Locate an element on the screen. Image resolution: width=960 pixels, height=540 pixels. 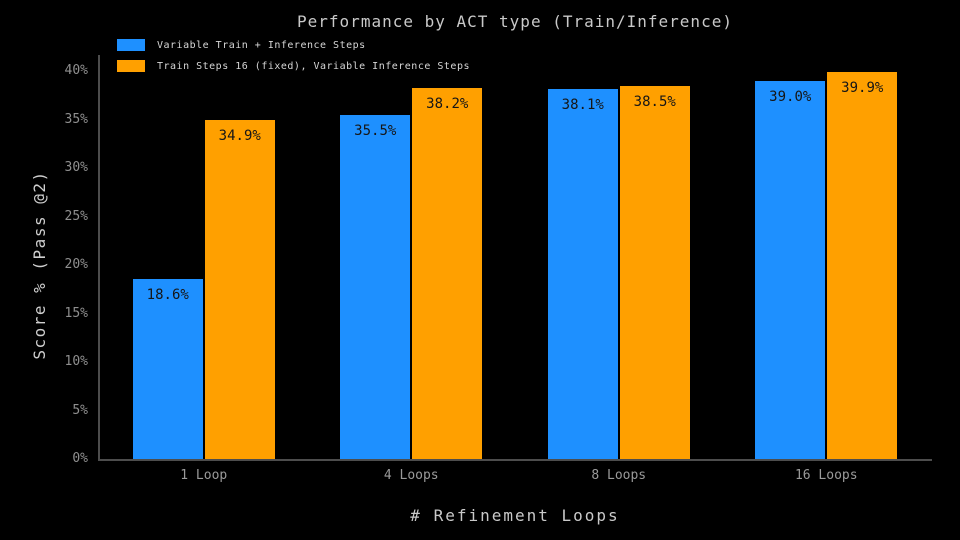
y-tick-label: 35% is located at coordinates (76, 119).